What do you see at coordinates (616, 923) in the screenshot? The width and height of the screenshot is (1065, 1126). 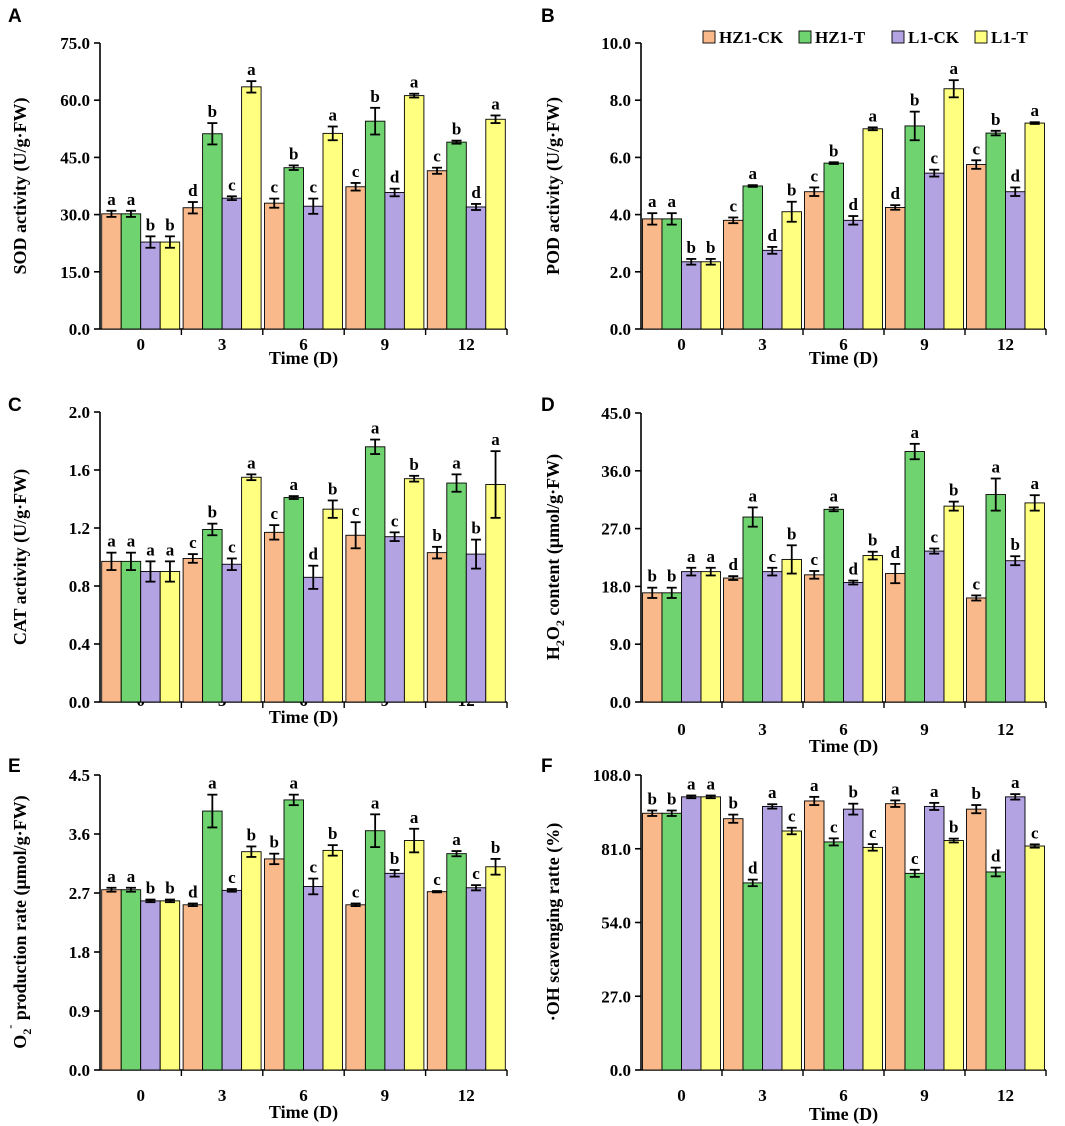 I see `y-tick-label: 54.0` at bounding box center [616, 923].